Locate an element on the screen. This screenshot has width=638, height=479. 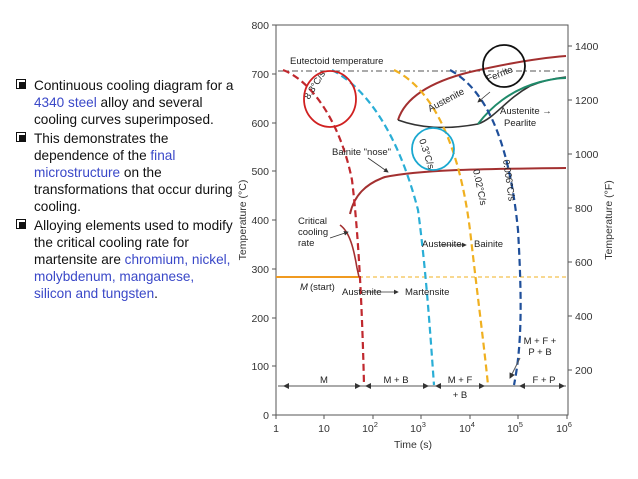
y-tick-labels-c: 800 700 600 500 400 300 200 100 0 is located at coordinates (260, 221).